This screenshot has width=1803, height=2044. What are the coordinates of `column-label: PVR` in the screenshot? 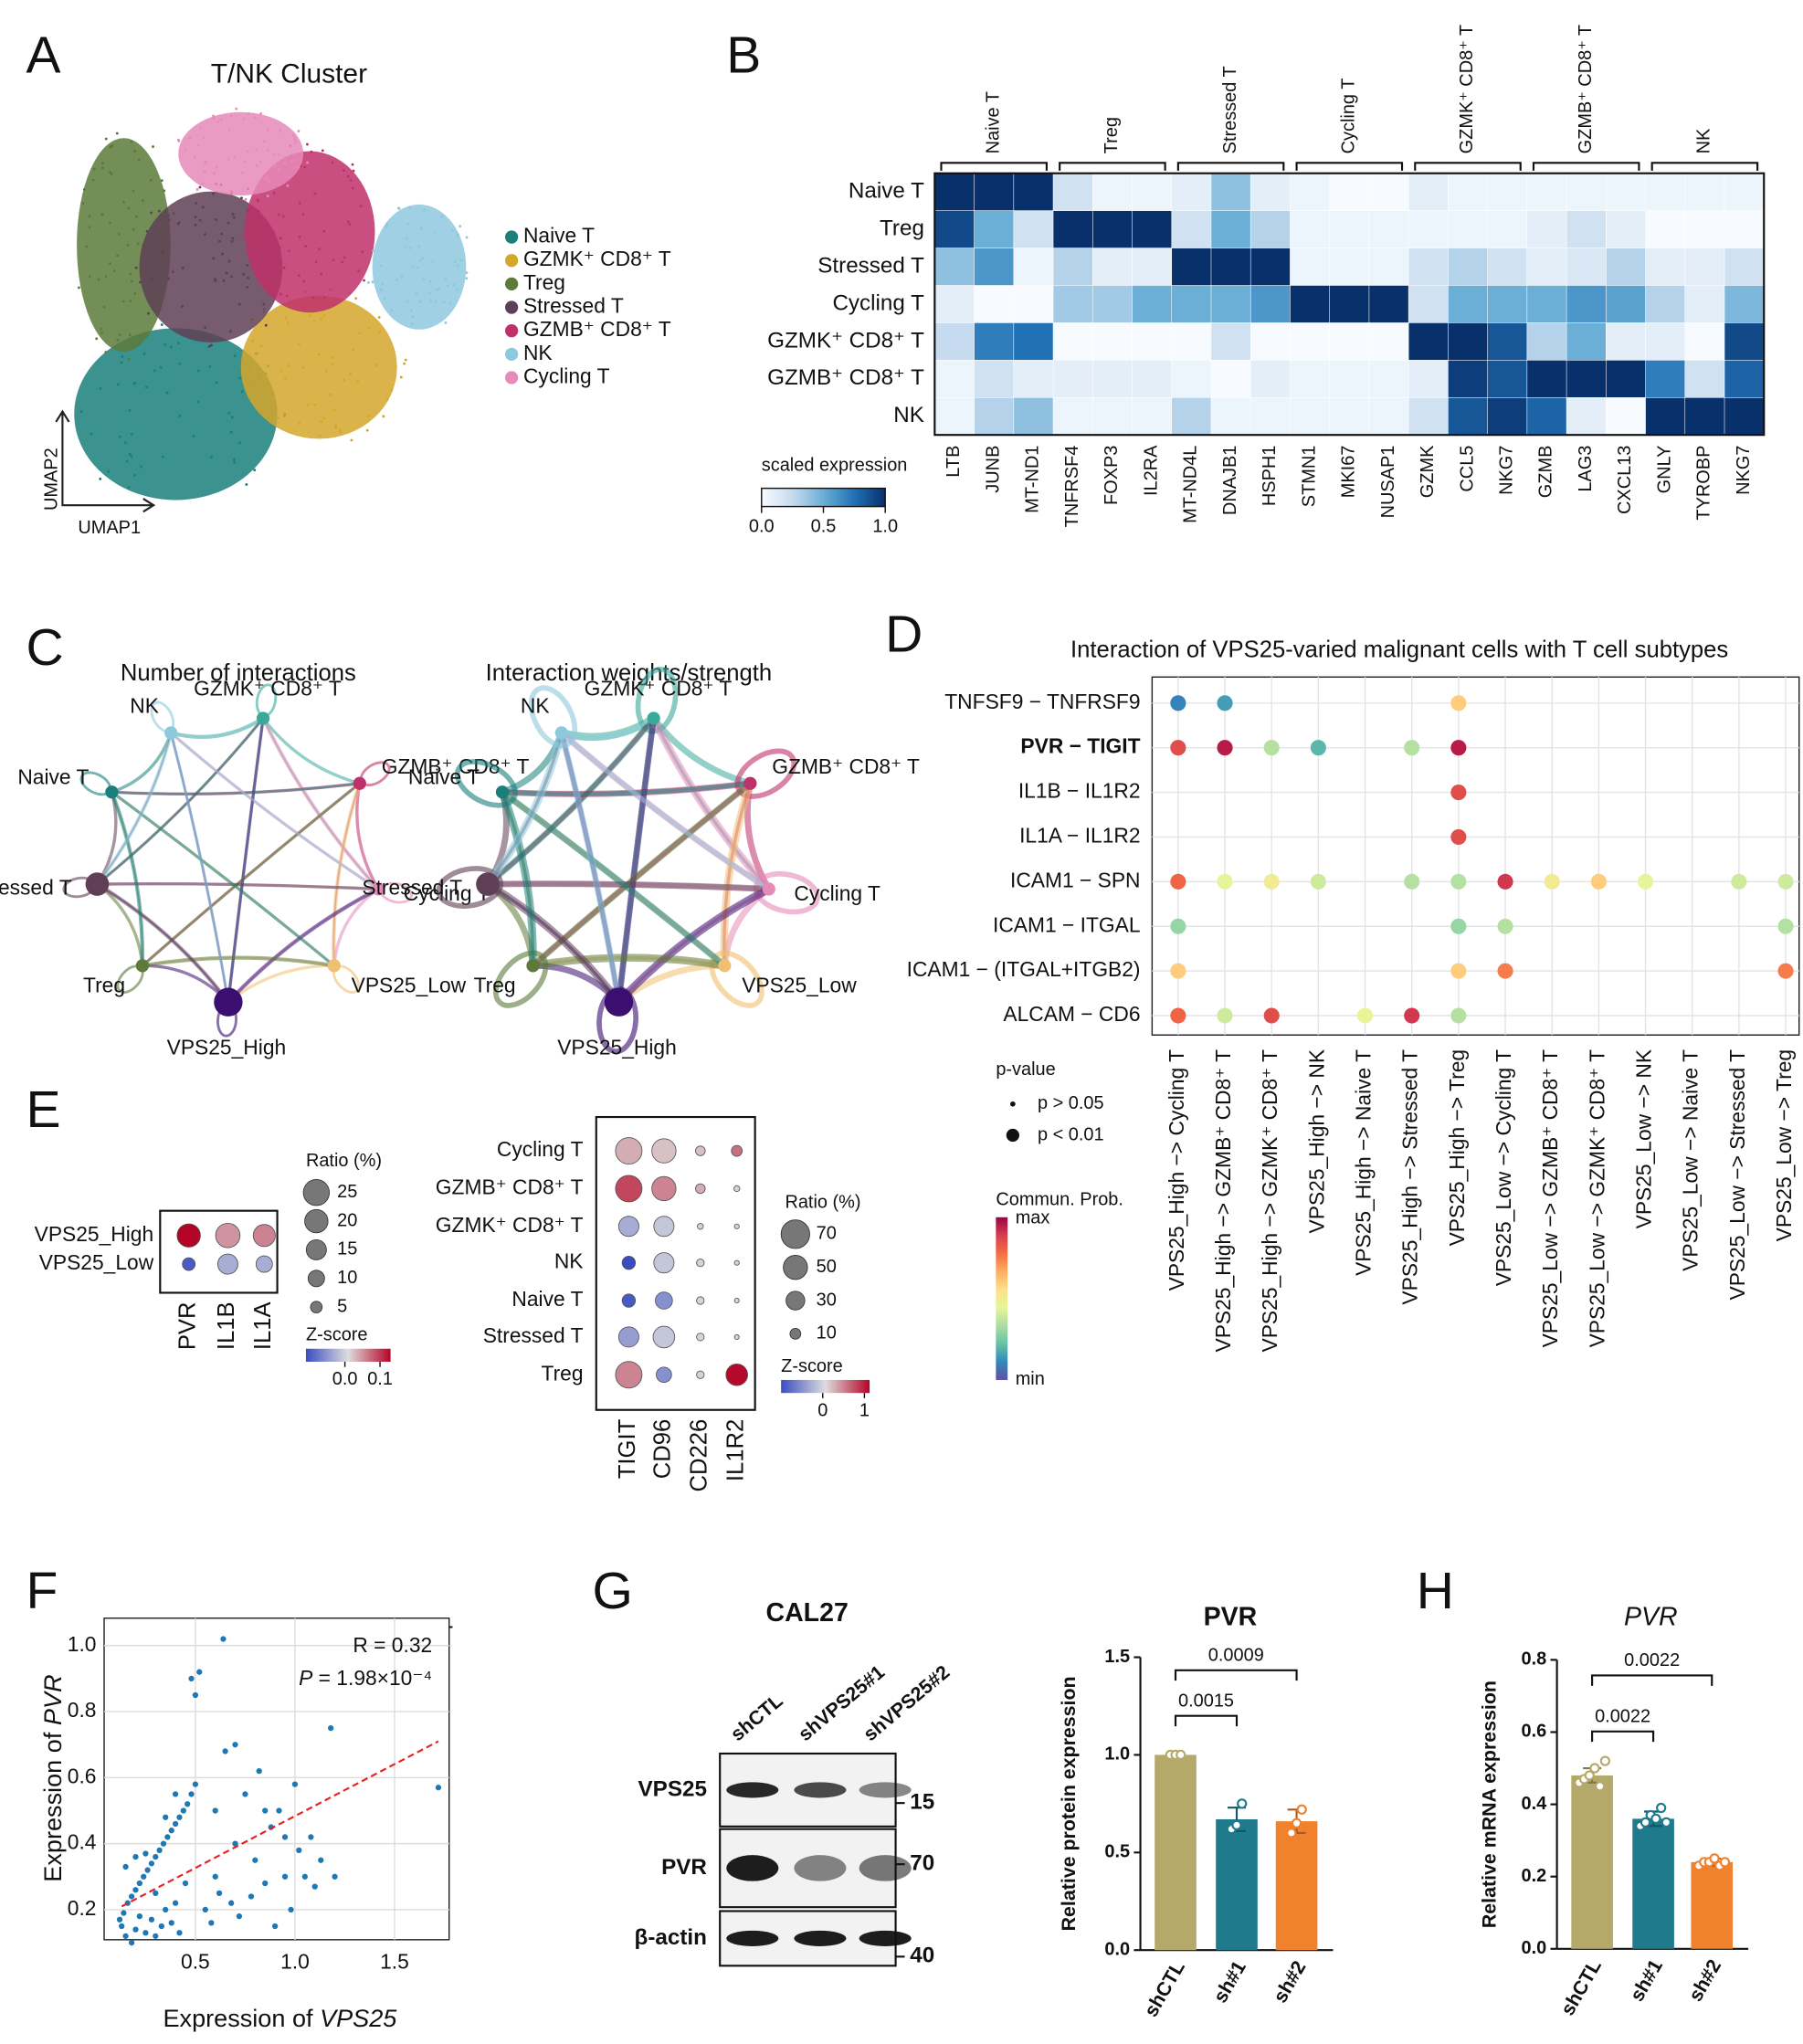 It's located at (187, 1325).